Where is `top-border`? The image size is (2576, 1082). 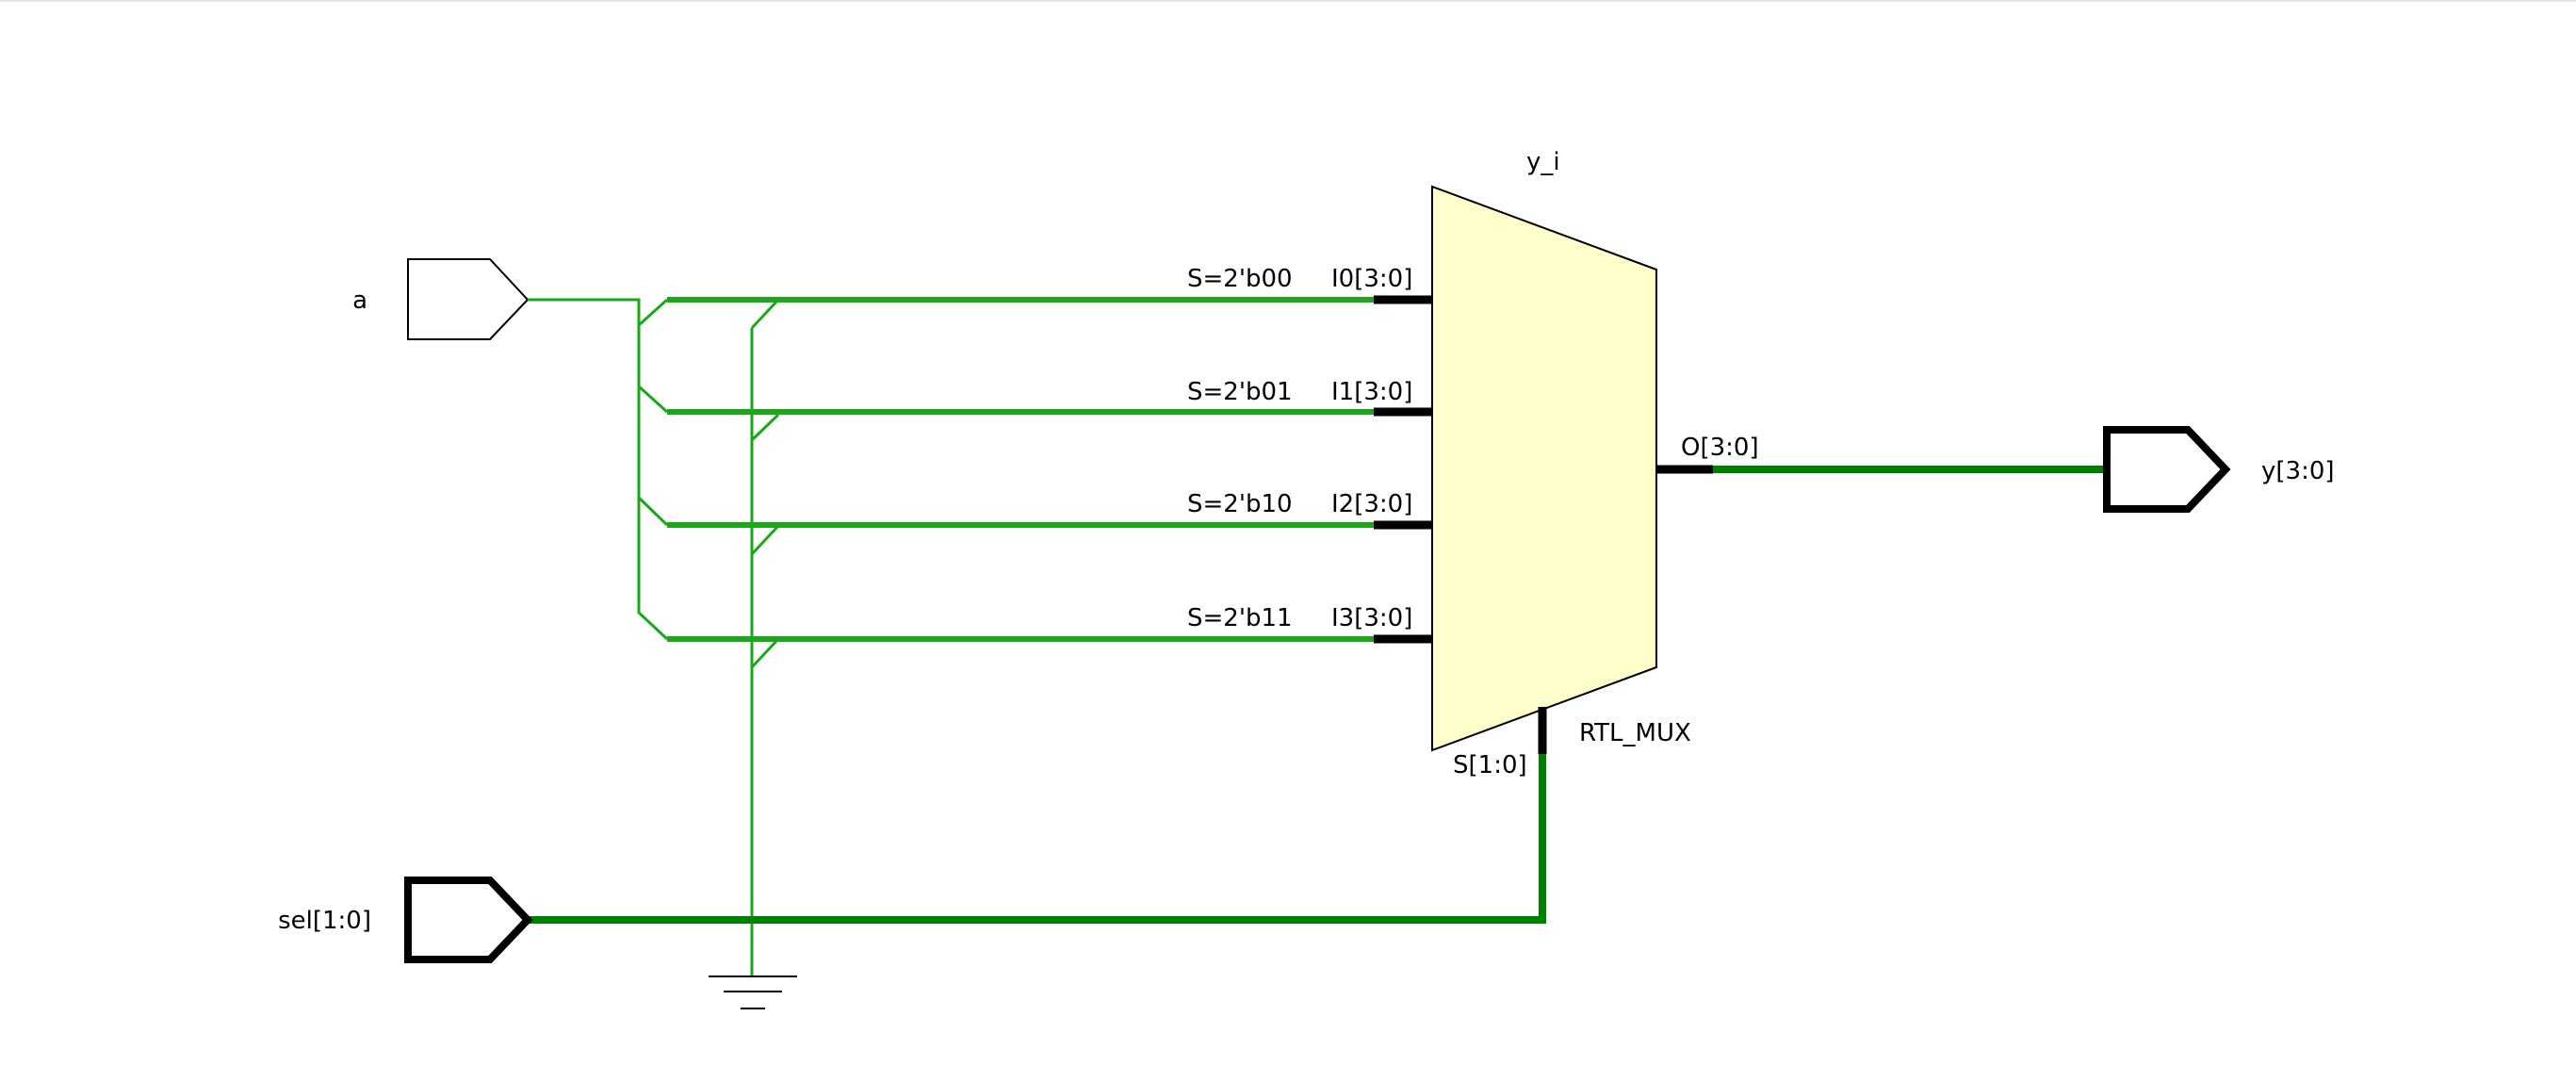
top-border is located at coordinates (1288, 1).